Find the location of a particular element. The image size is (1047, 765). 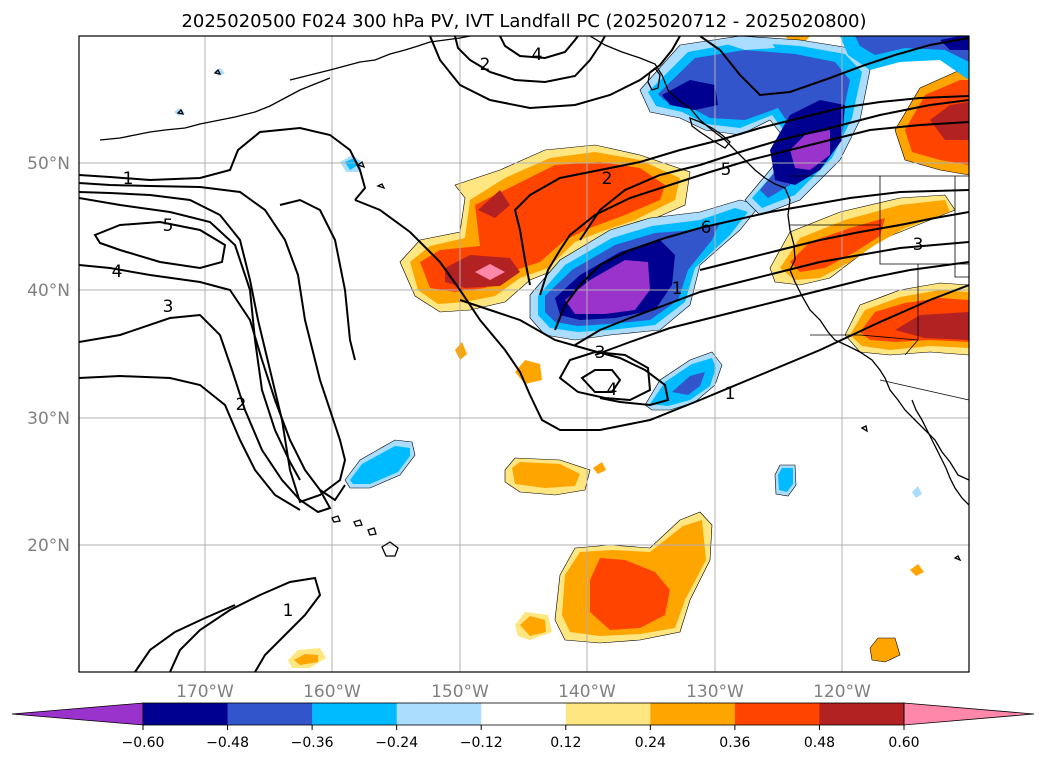

contour-label: 6 is located at coordinates (706, 228).